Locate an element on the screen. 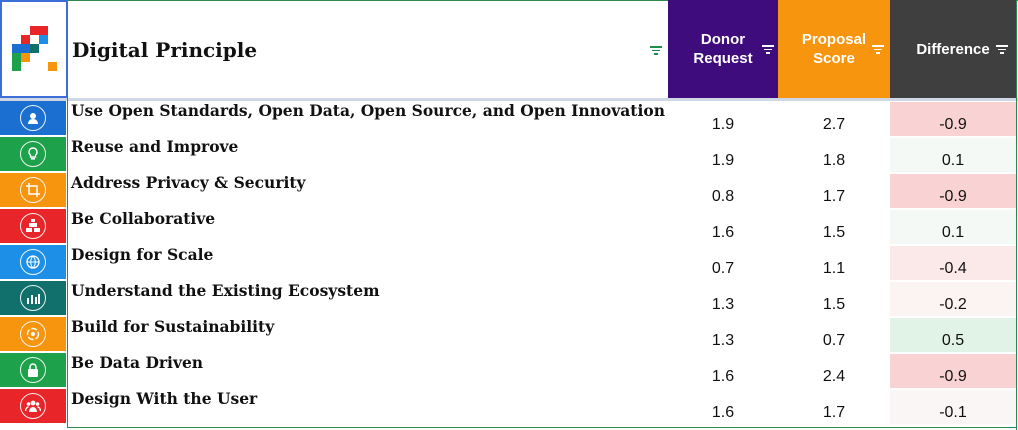 The width and height of the screenshot is (1018, 430). page-title: Digital Principle is located at coordinates (165, 49).